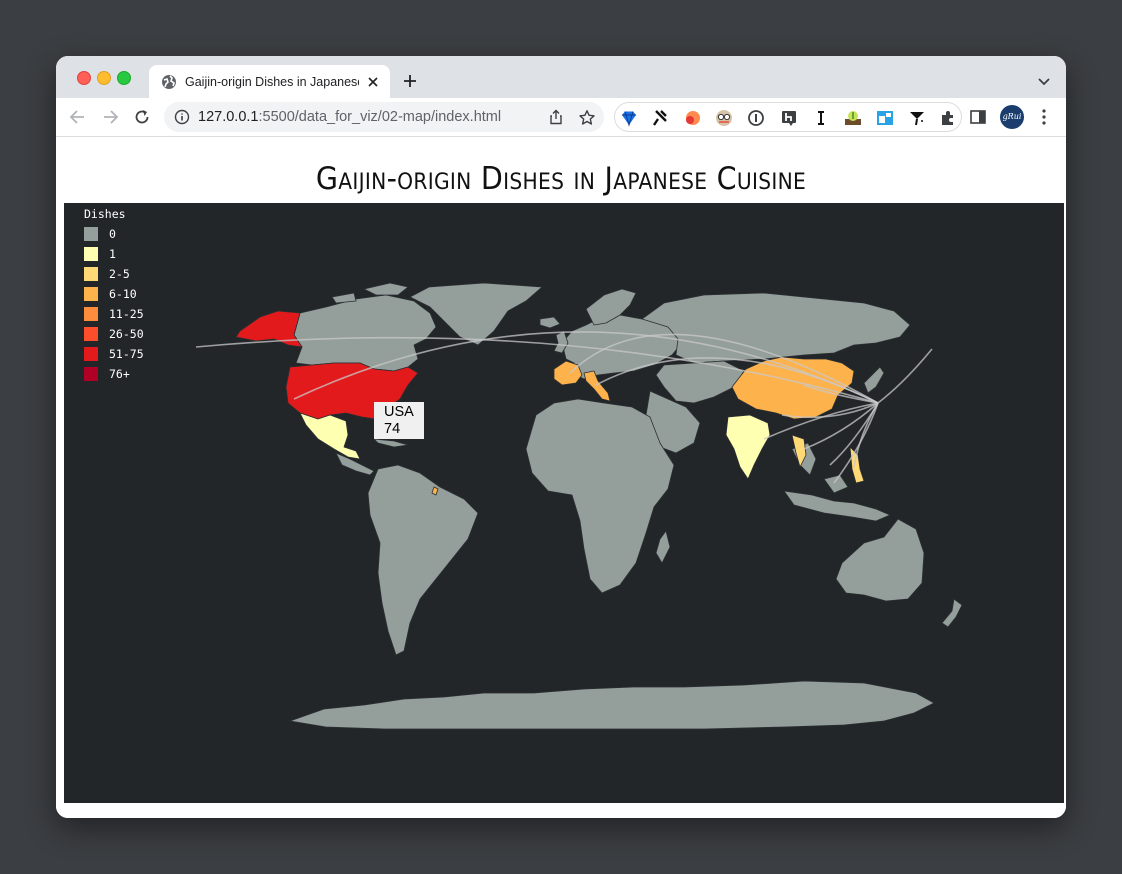 The image size is (1122, 874). I want to click on puzzle-extensions-icon, so click(948, 118).